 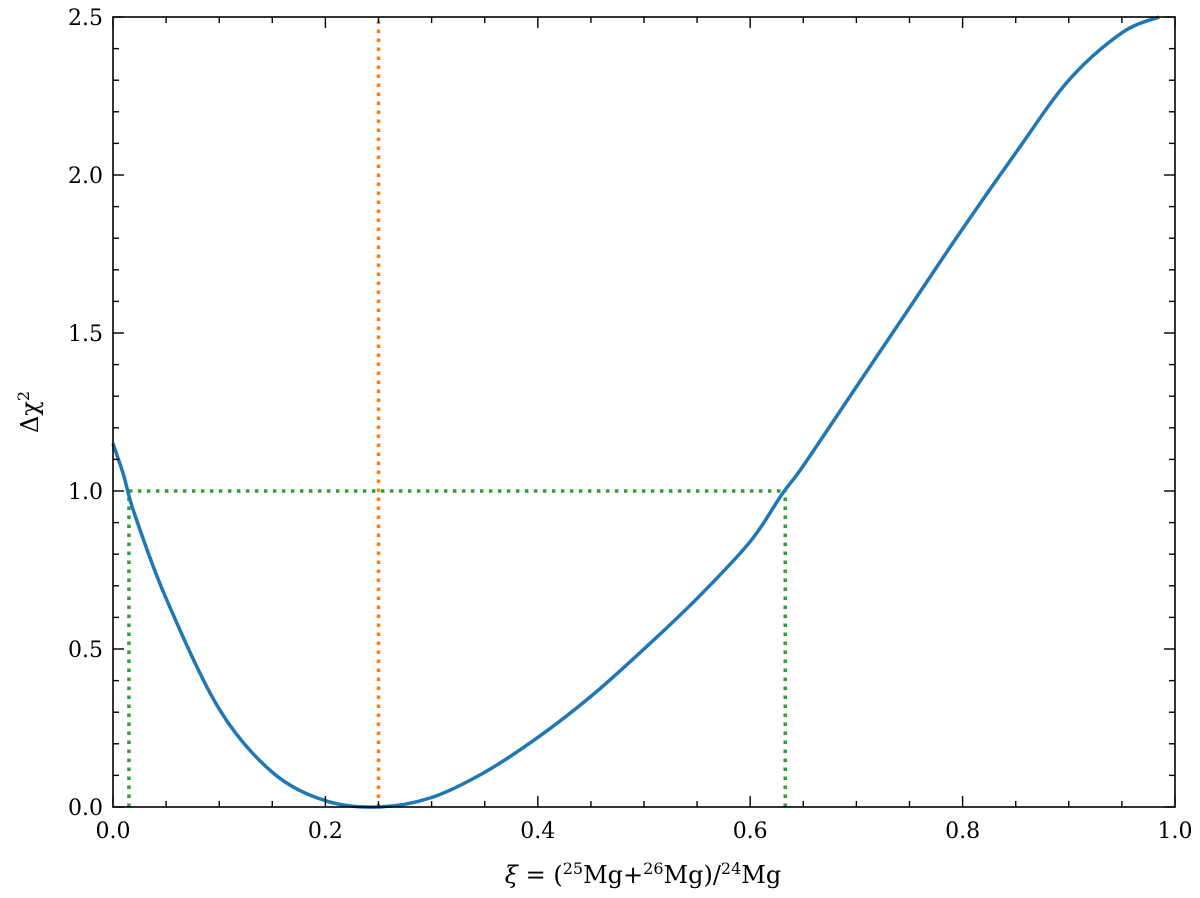 I want to click on y-tick-label: 0.0, so click(x=85, y=808).